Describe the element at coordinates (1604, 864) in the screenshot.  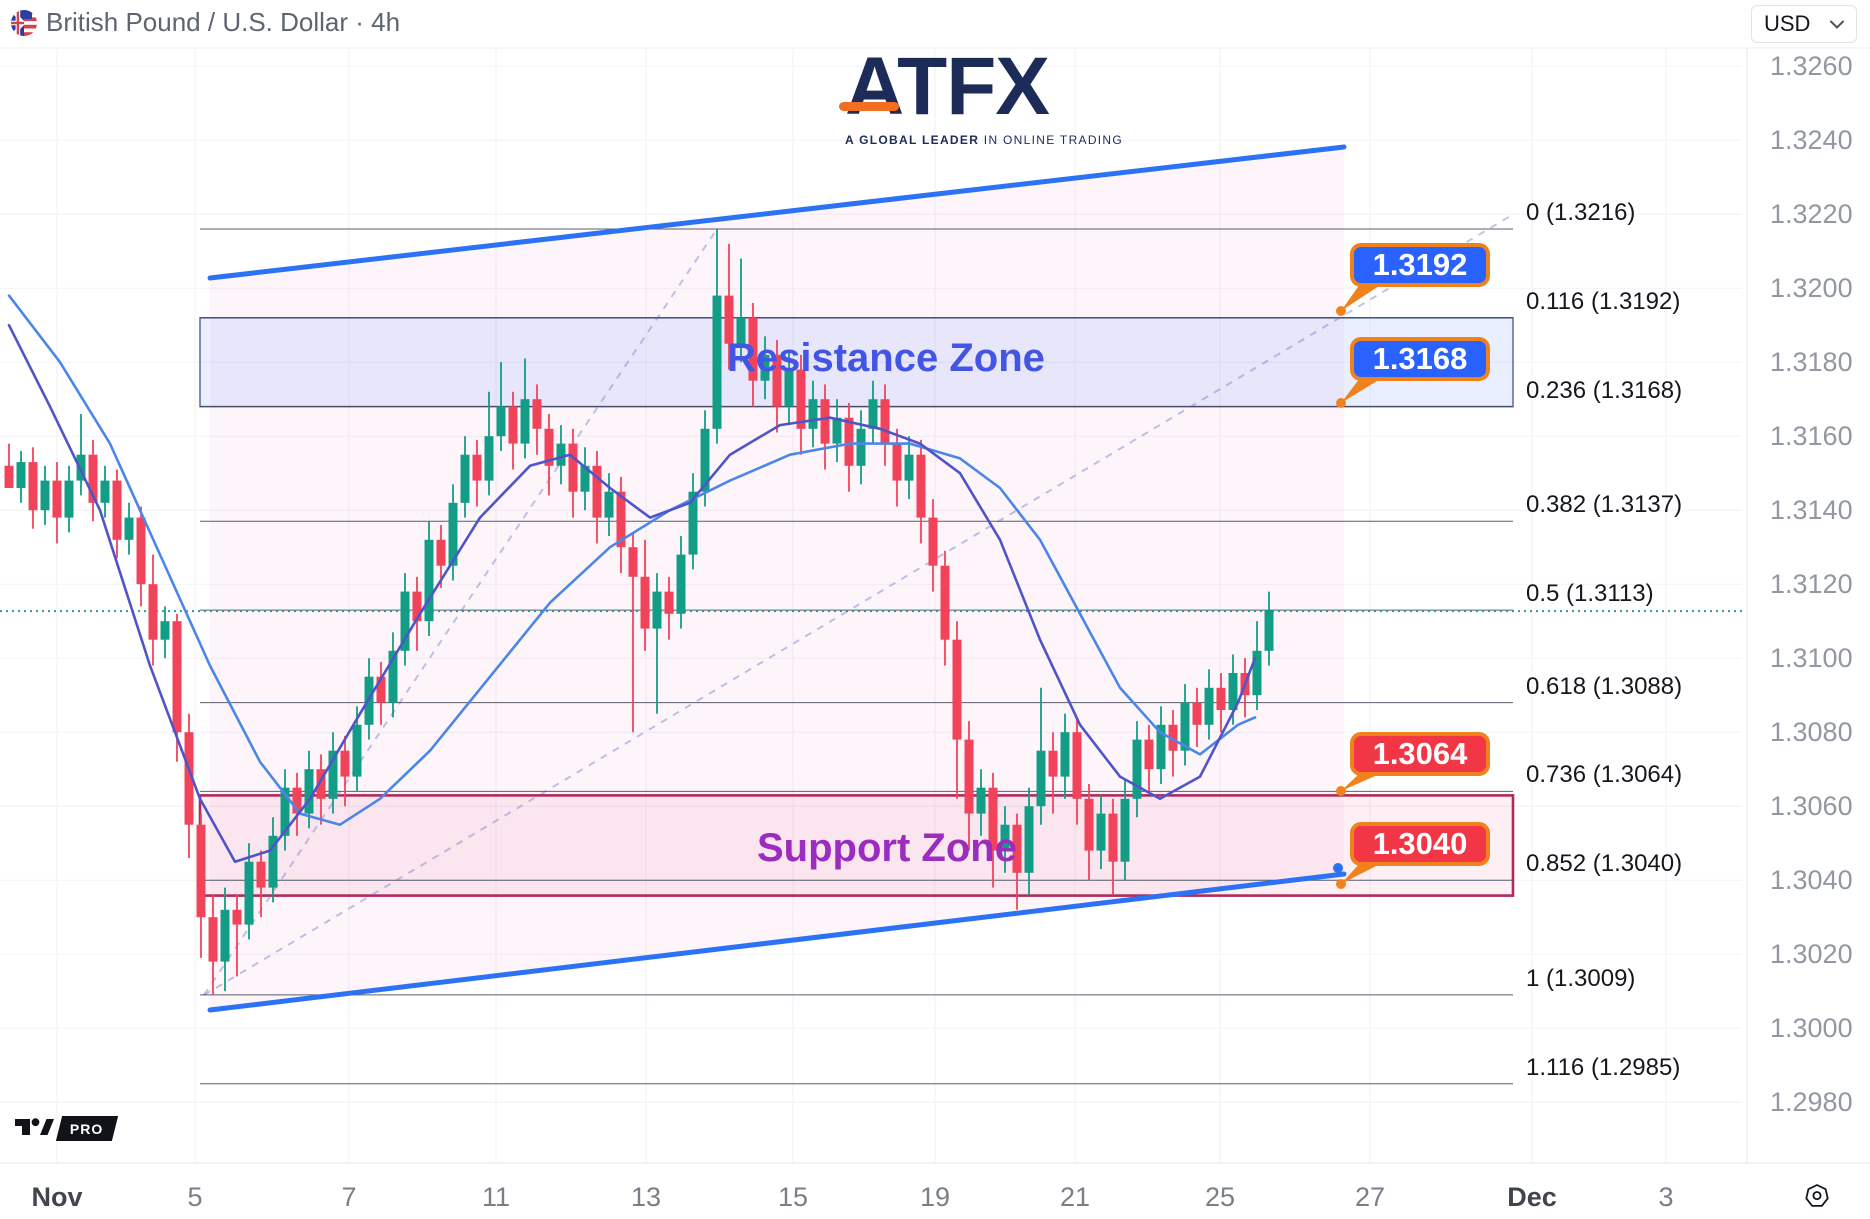
I see `fib-level-label: 0.852 (1.3040)` at that location.